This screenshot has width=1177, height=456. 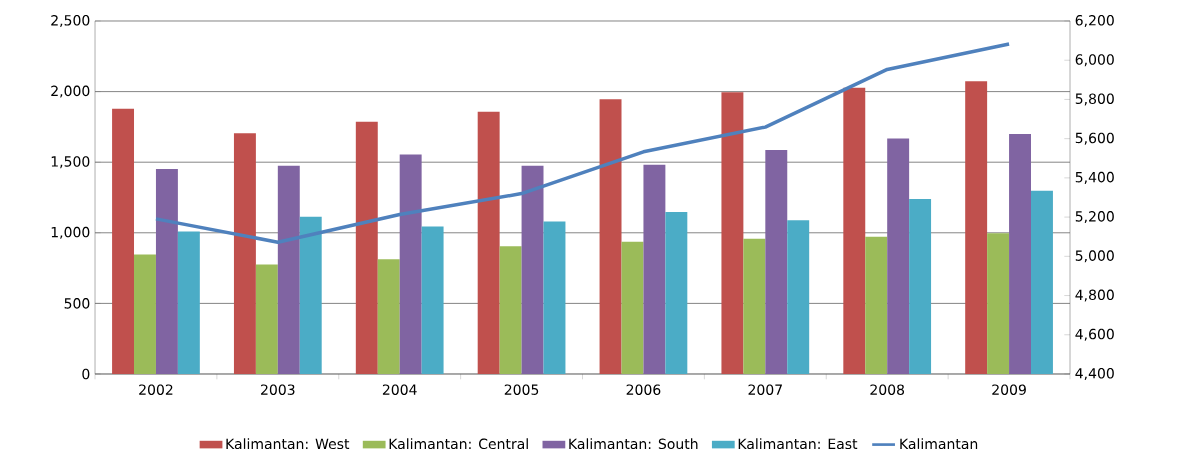 What do you see at coordinates (887, 389) in the screenshot?
I see `x-tick-label: 2008` at bounding box center [887, 389].